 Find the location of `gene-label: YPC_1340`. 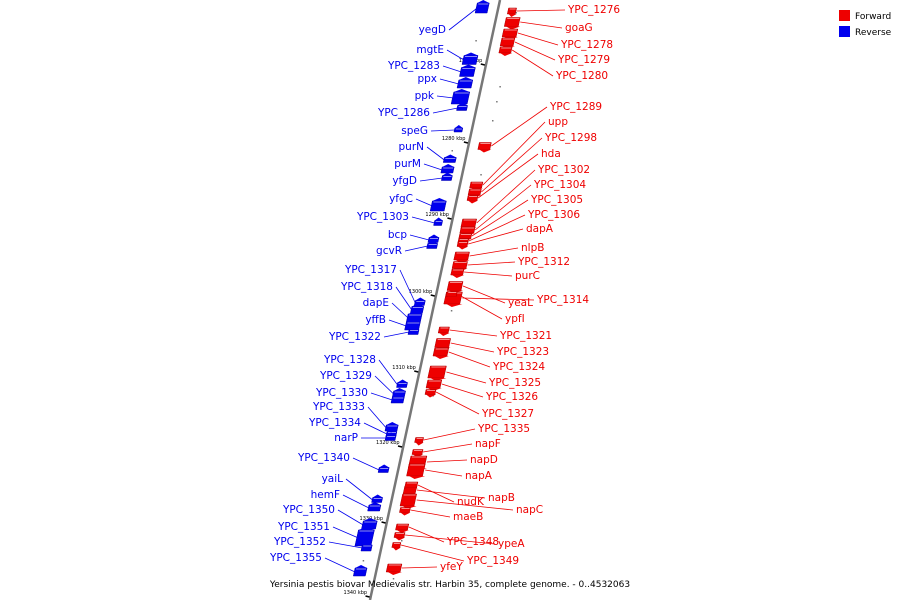

gene-label: YPC_1340 is located at coordinates (323, 458).